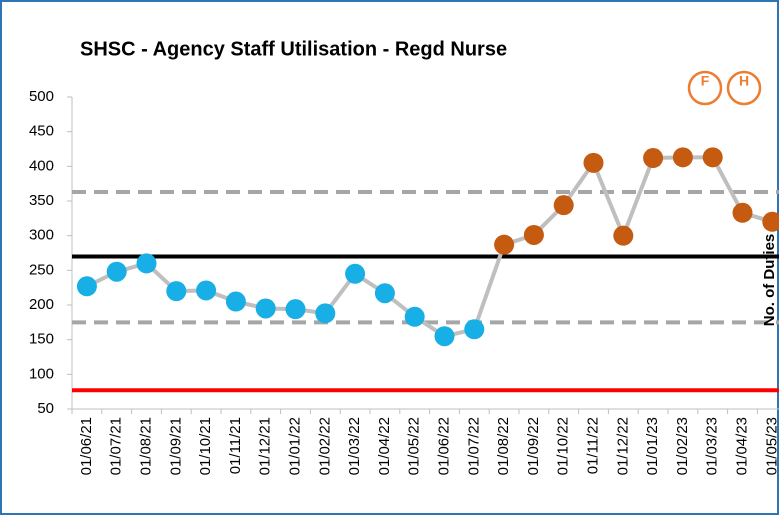  What do you see at coordinates (771, 446) in the screenshot?
I see `x-tick-label: 01/05/23` at bounding box center [771, 446].